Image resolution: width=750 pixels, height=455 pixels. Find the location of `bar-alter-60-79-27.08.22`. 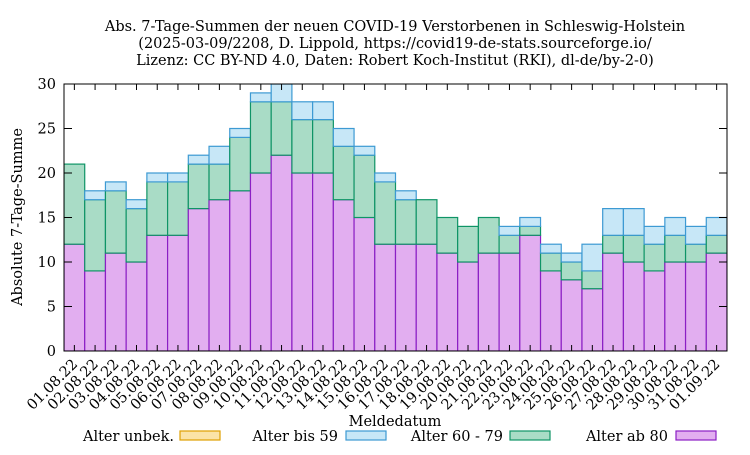

bar-alter-60-79-27.08.22 is located at coordinates (613, 244).